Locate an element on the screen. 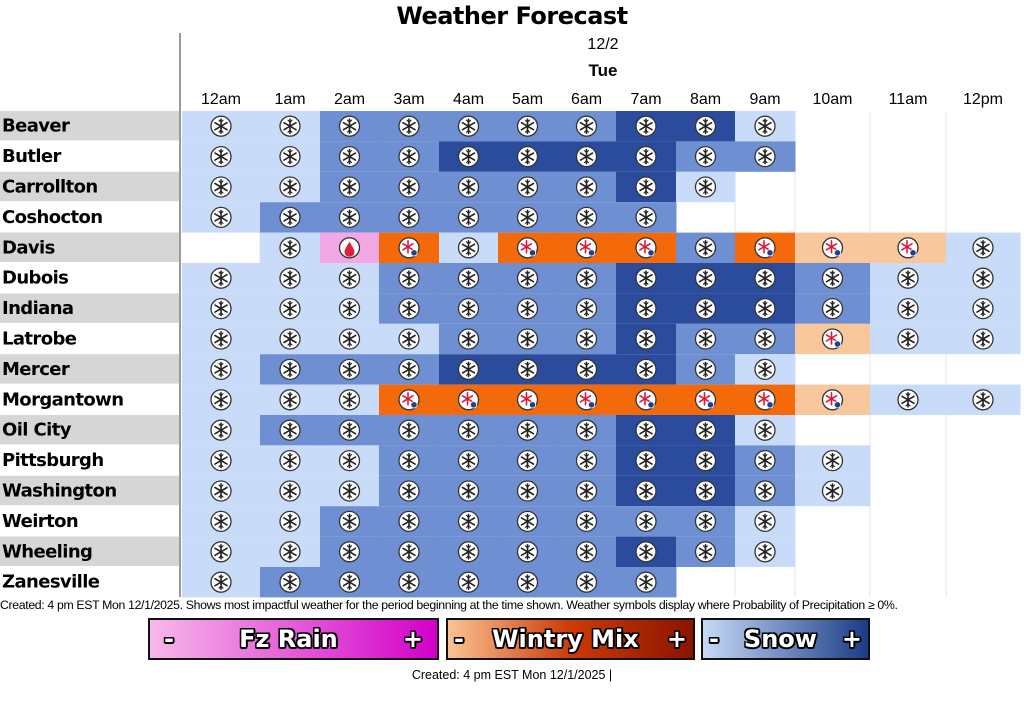 Image resolution: width=1024 pixels, height=706 pixels. location-label-weirton: Weirton is located at coordinates (40, 521).